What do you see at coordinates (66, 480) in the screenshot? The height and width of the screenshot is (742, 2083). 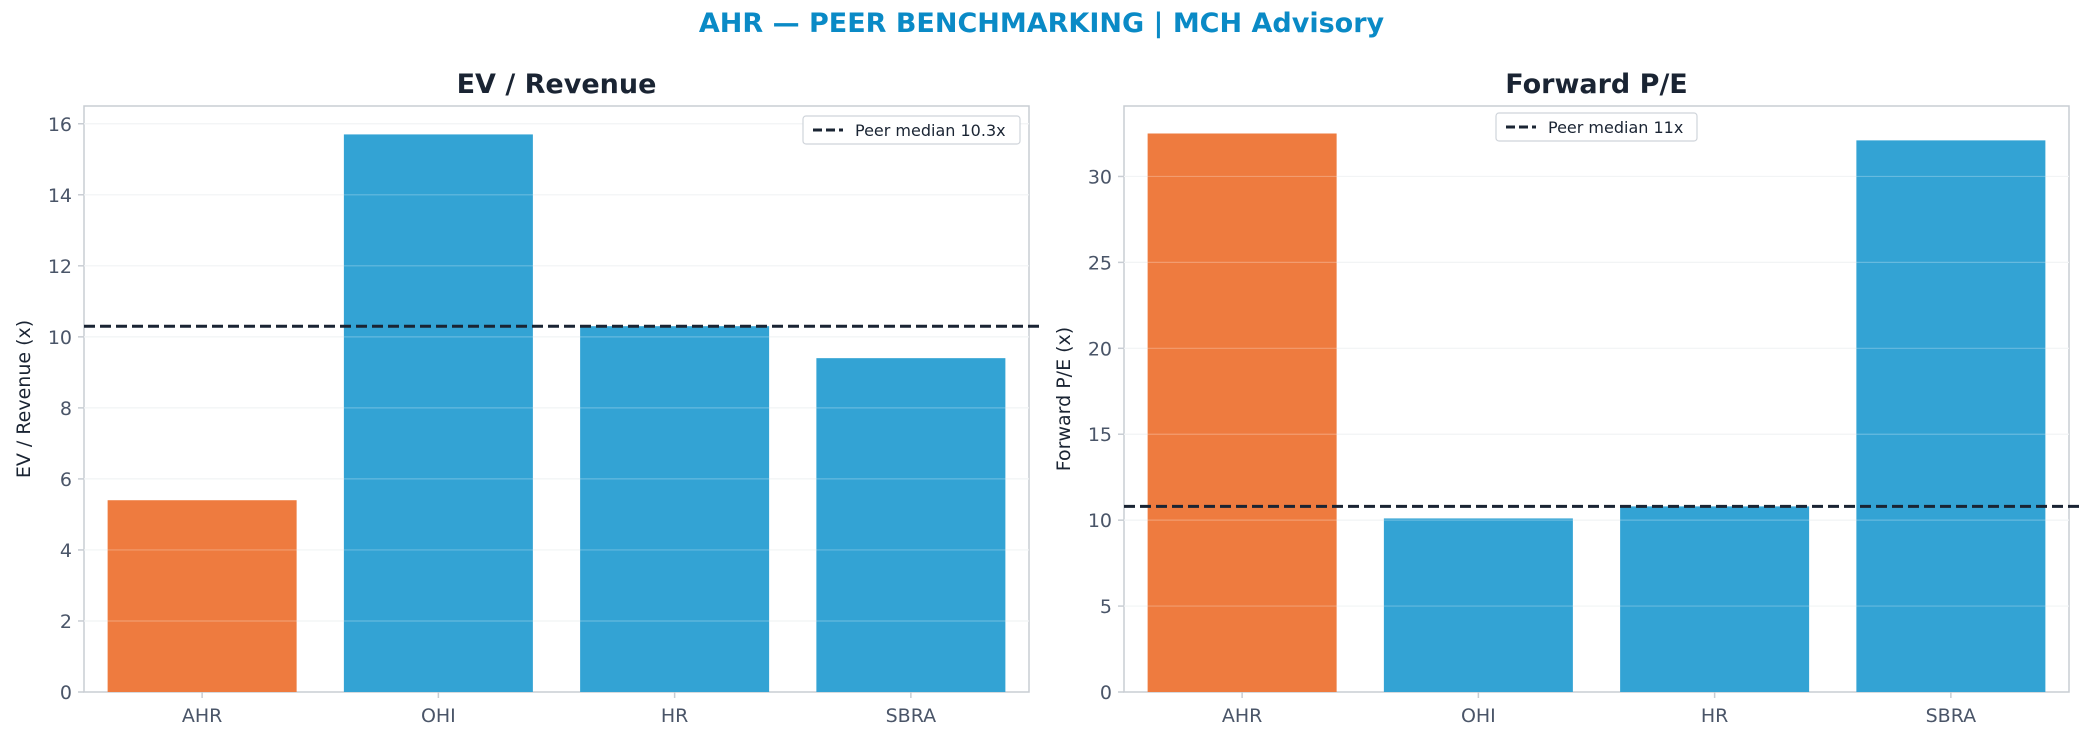 I see `y-tick-label: 6` at bounding box center [66, 480].